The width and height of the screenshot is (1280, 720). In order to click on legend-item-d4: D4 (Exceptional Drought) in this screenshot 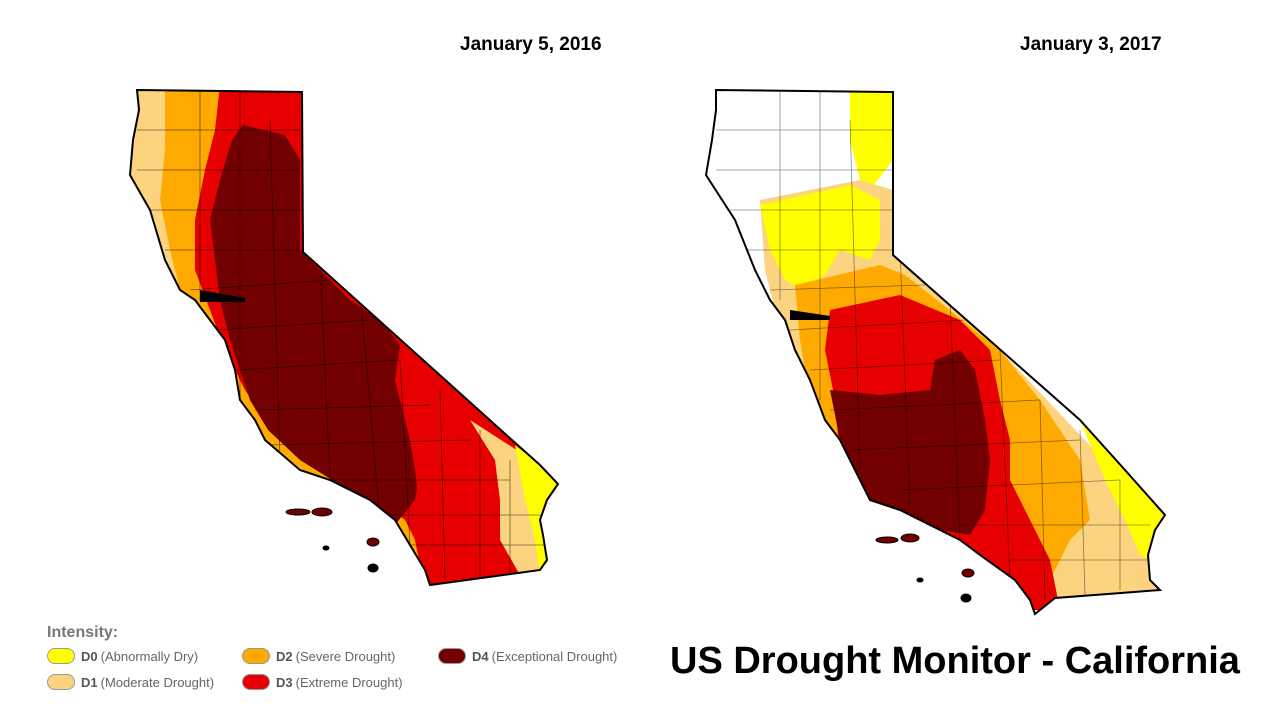, I will do `click(527, 656)`.